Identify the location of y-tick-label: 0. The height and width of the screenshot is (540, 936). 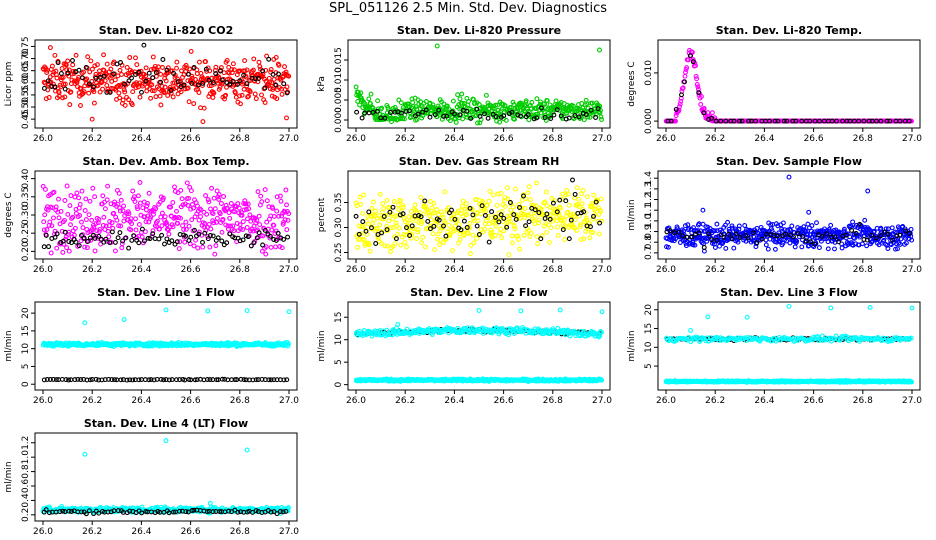
(26, 384).